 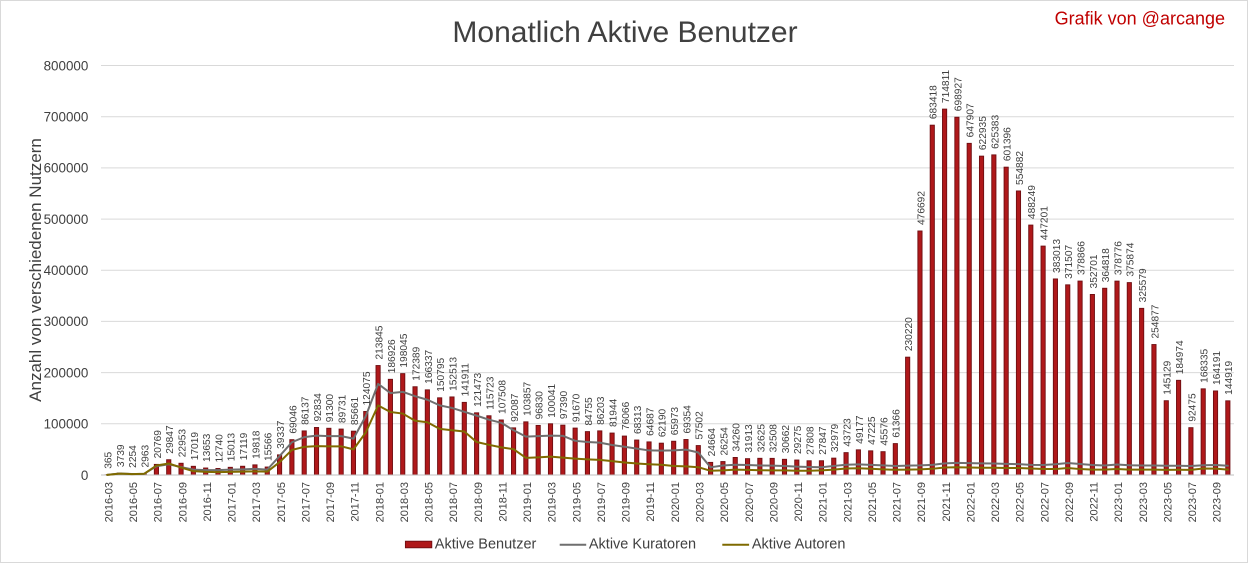 What do you see at coordinates (380, 502) in the screenshot?
I see `svg-text: 2018-01` at bounding box center [380, 502].